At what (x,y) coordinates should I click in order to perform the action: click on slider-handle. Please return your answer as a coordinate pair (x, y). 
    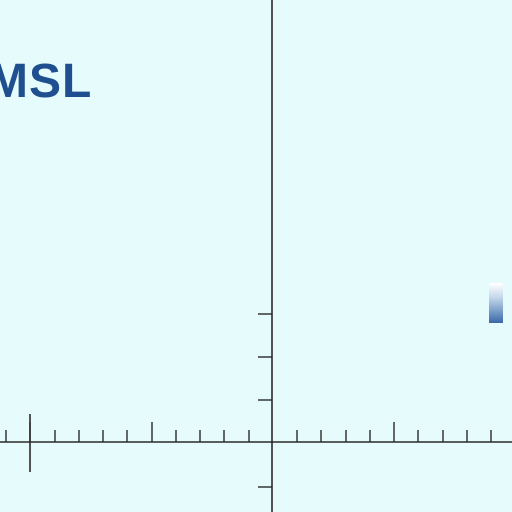
    Looking at the image, I should click on (496, 303).